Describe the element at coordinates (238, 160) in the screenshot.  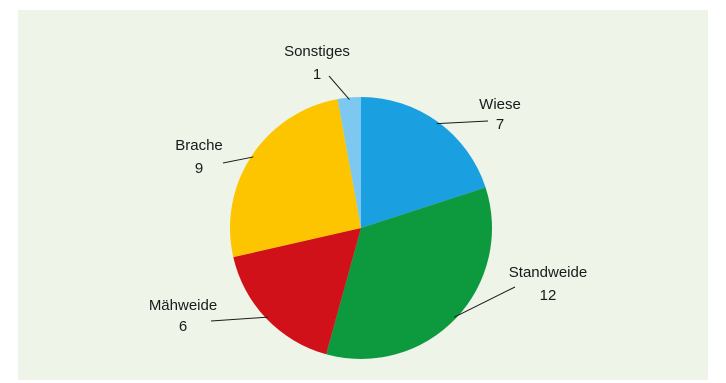
I see `leader-line-brache` at that location.